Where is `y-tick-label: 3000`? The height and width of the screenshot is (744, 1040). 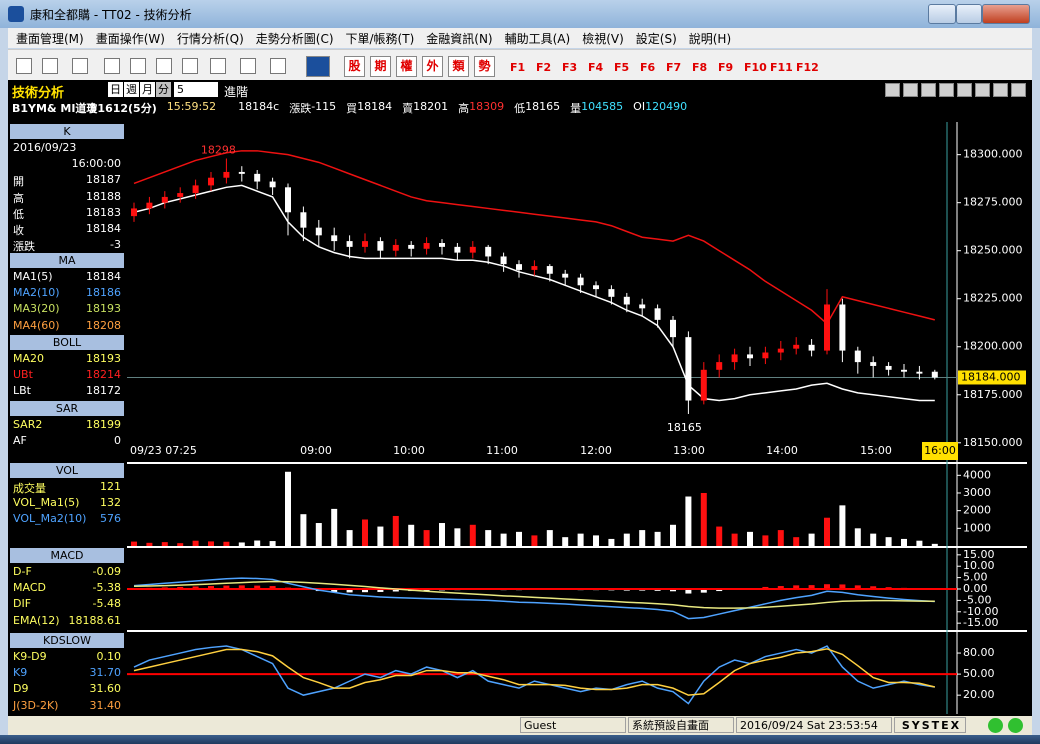
y-tick-label: 3000 is located at coordinates (977, 492).